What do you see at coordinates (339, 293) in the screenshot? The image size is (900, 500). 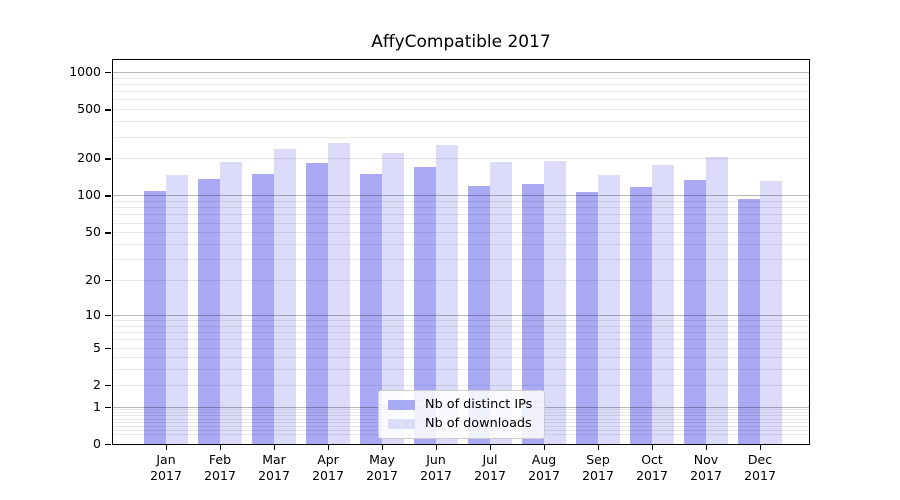 I see `bar-apr-downloads` at bounding box center [339, 293].